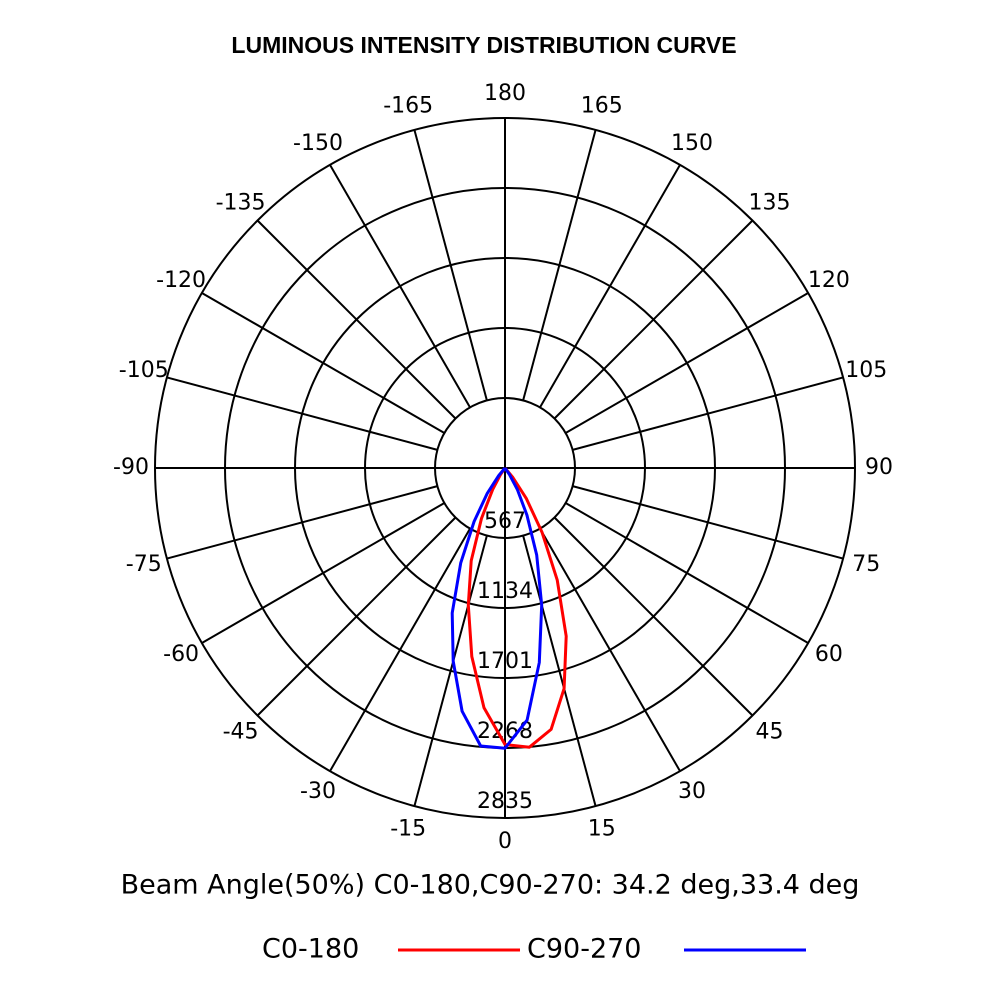  I want to click on legend-label: C90-270, so click(584, 949).